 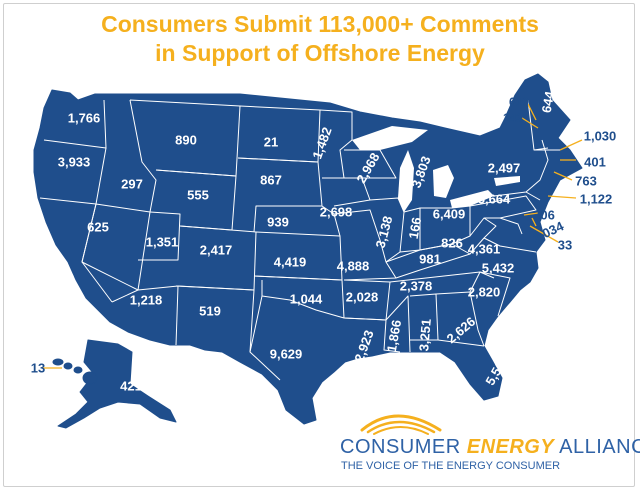 I want to click on alaska-shape, so click(x=117, y=384).